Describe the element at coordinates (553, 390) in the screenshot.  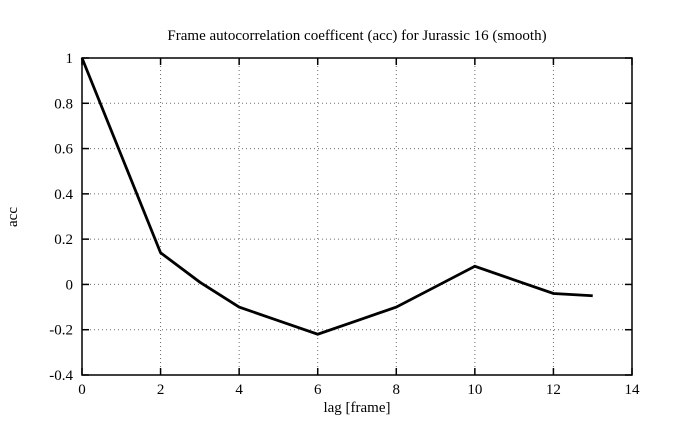
I see `x-tick-label: 12` at that location.